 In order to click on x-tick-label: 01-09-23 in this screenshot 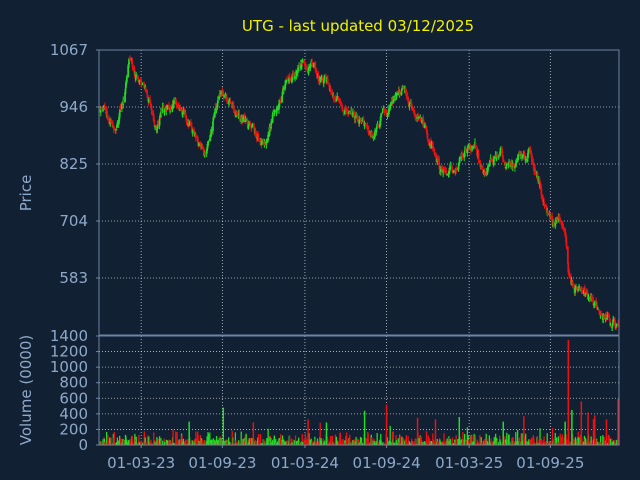, I will do `click(222, 463)`.